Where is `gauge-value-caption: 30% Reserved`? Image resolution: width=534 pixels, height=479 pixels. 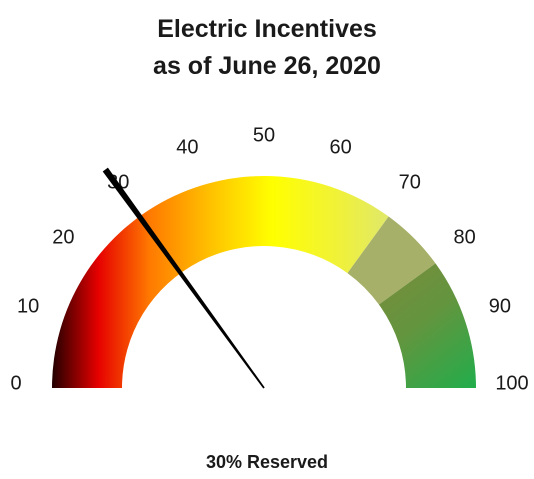
gauge-value-caption: 30% Reserved is located at coordinates (267, 462).